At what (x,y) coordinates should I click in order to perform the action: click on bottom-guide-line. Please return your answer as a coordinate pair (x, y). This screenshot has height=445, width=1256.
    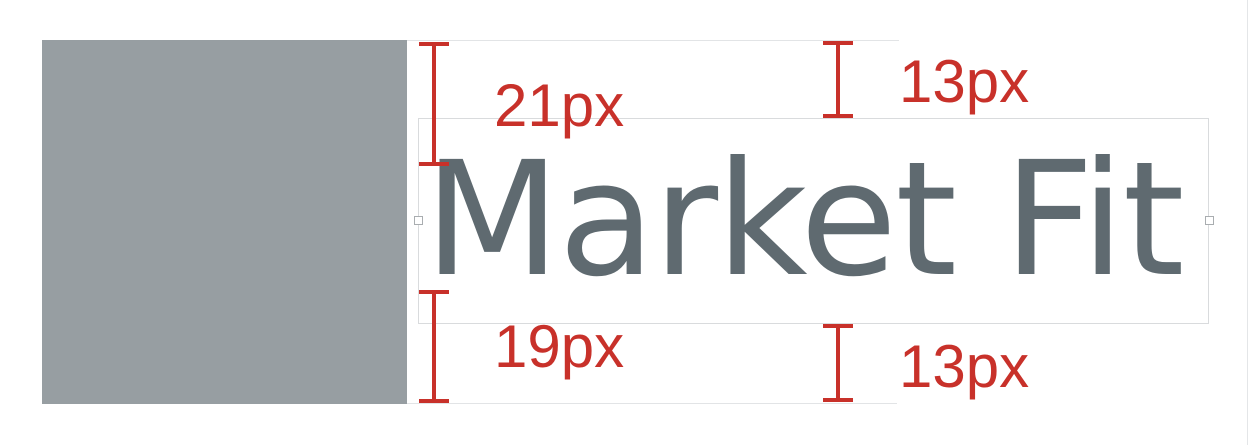
    Looking at the image, I should click on (652, 403).